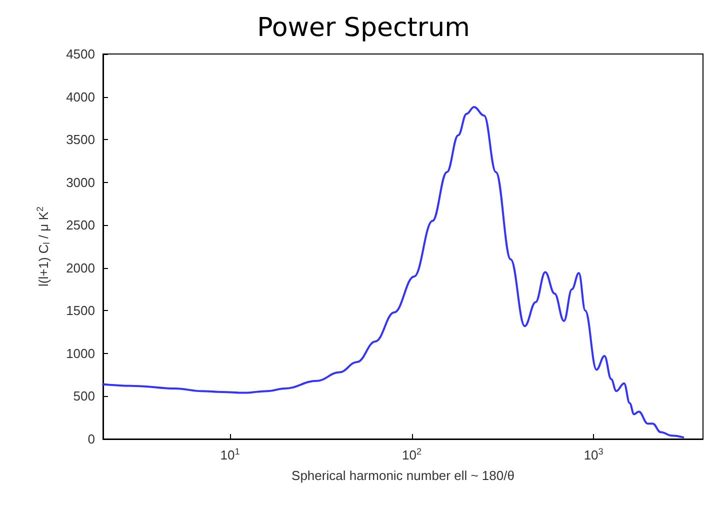 Image resolution: width=727 pixels, height=505 pixels. I want to click on x-axis-title: Spherical harmonic number ell ~ 180/θ, so click(403, 475).